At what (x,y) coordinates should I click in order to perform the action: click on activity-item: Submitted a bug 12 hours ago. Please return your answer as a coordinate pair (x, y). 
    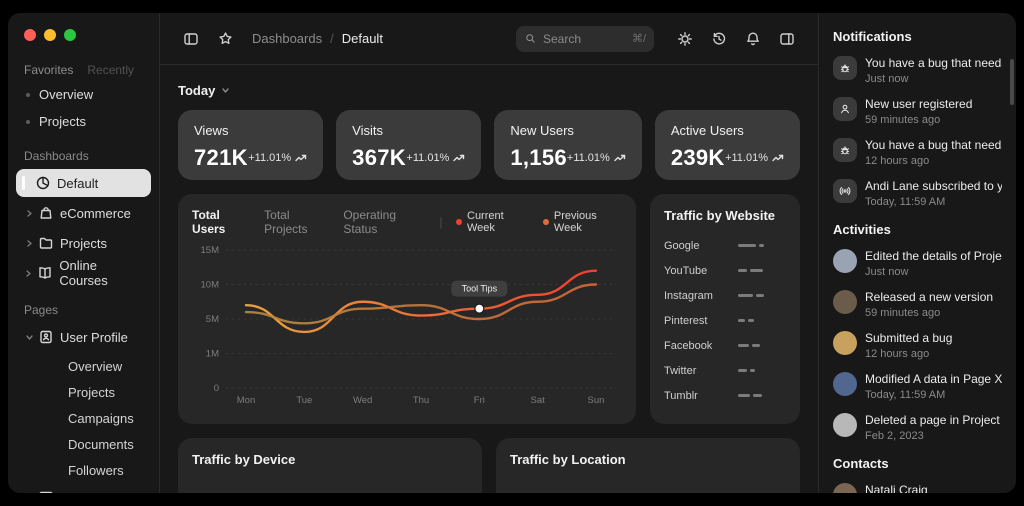
    Looking at the image, I should click on (917, 345).